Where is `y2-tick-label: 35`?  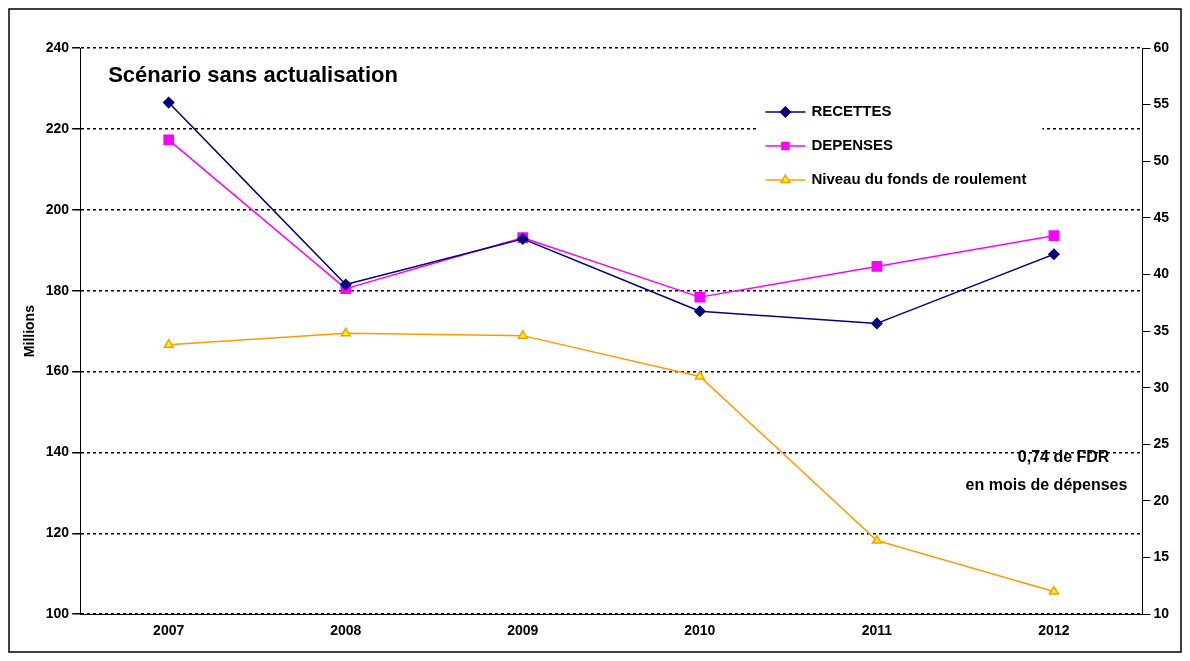 y2-tick-label: 35 is located at coordinates (1161, 329).